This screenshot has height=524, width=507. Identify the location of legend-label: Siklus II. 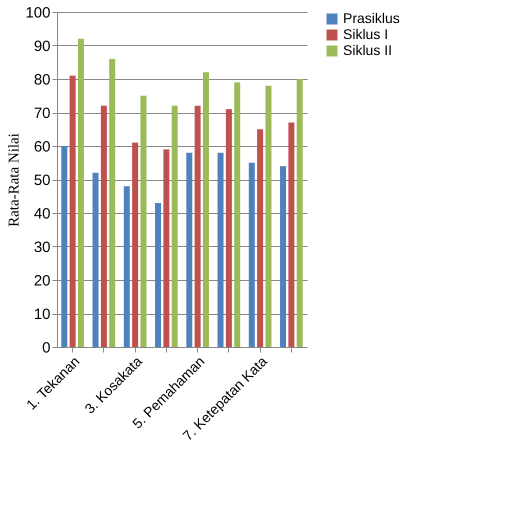
(367, 50).